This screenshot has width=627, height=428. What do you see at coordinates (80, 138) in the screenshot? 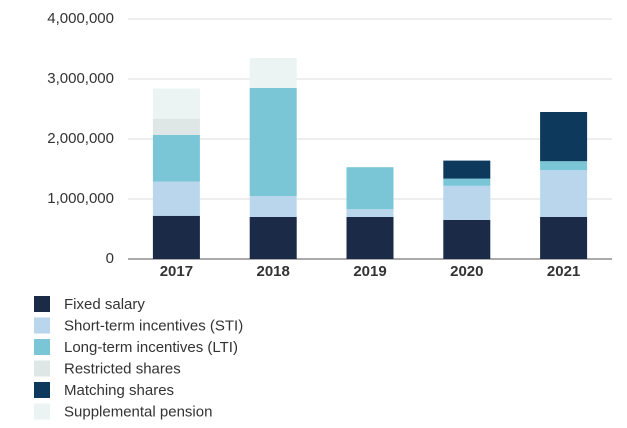
I see `y-tick-label: 2,000,000` at bounding box center [80, 138].